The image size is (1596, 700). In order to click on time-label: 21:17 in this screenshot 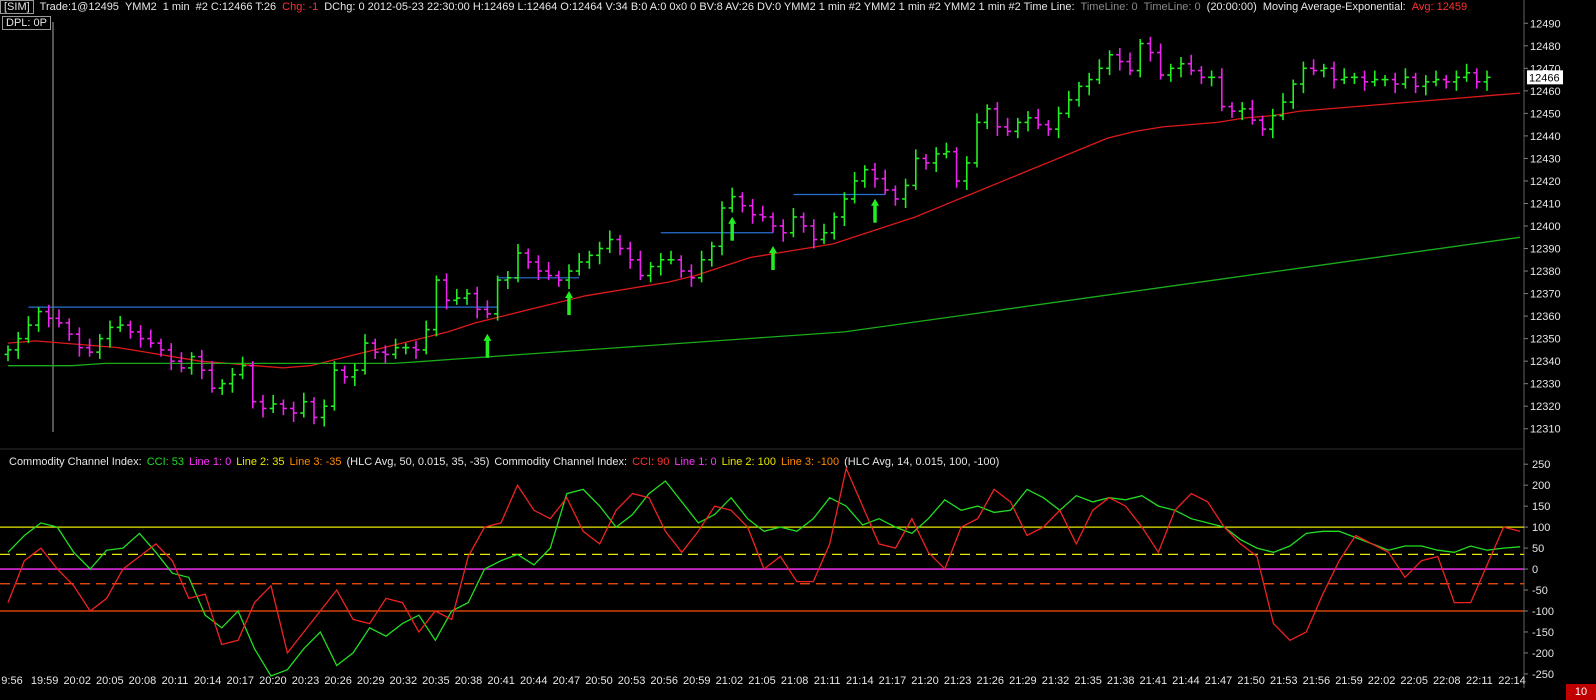, I will do `click(893, 681)`.